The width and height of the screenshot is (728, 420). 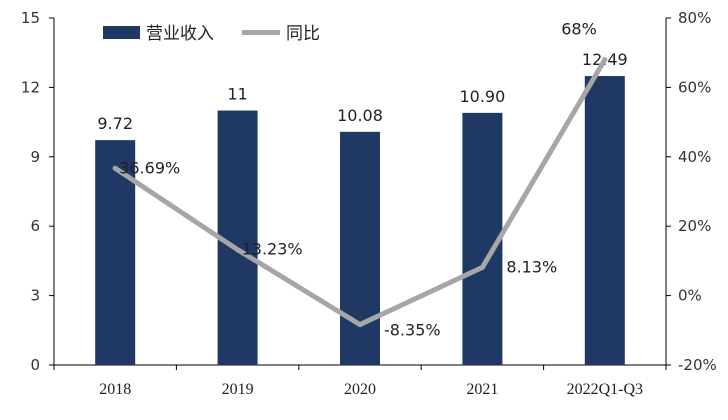 I want to click on x-tick-label: 2022Q1-Q3, so click(x=605, y=389).